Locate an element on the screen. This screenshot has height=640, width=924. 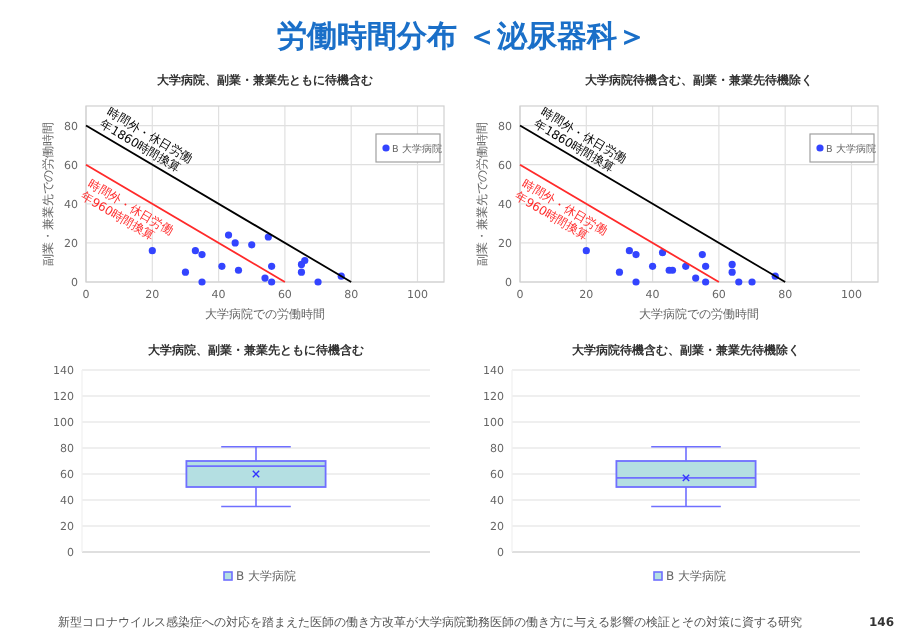
text: 労働時間分布 ＜泌尿器科＞ is located at coordinates (462, 36).